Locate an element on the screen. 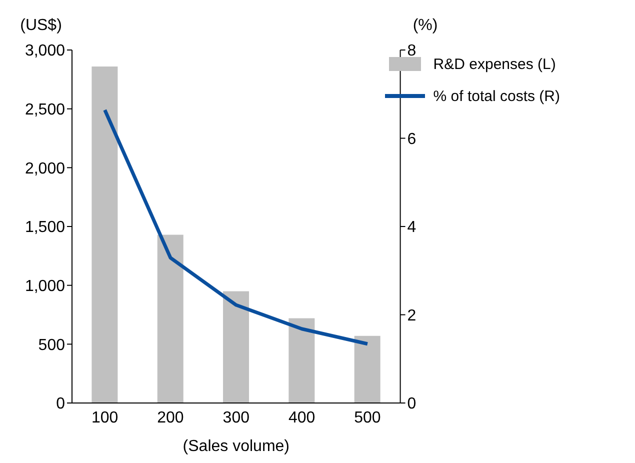  x-tick-label: 100 is located at coordinates (104, 417).